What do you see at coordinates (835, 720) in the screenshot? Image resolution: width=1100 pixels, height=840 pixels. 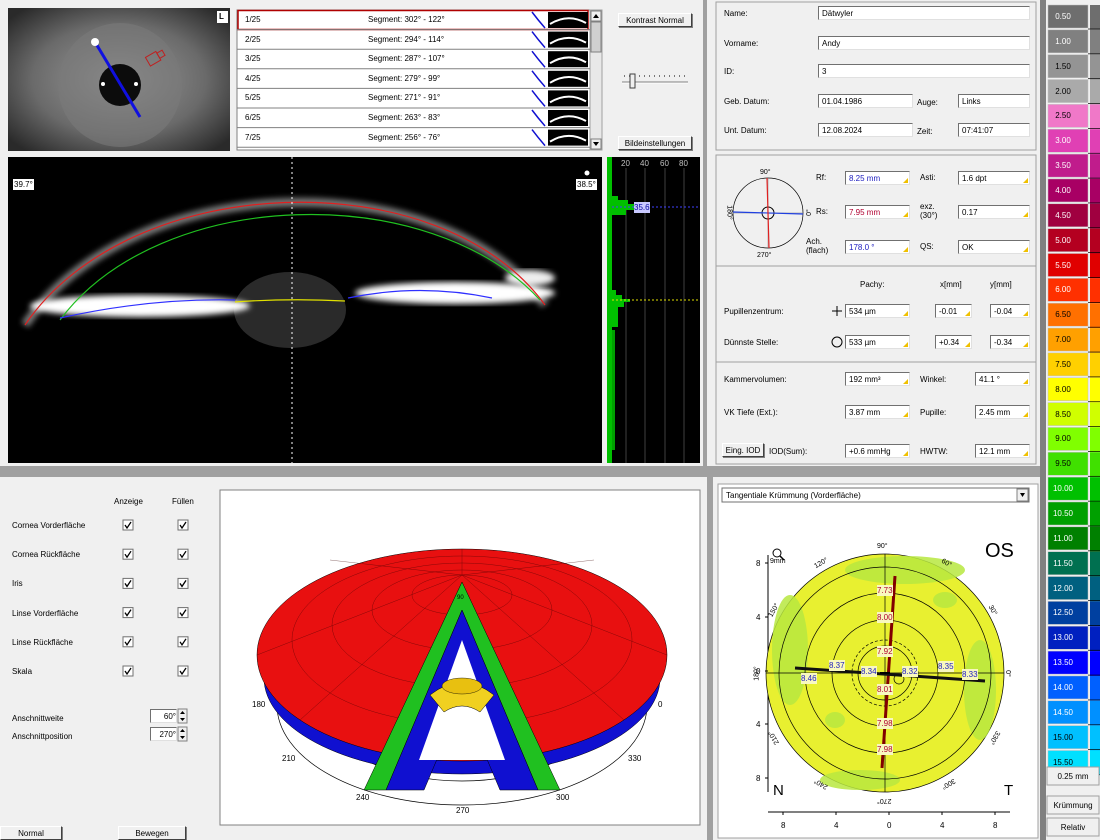 I see `curvature-map-part-part` at bounding box center [835, 720].